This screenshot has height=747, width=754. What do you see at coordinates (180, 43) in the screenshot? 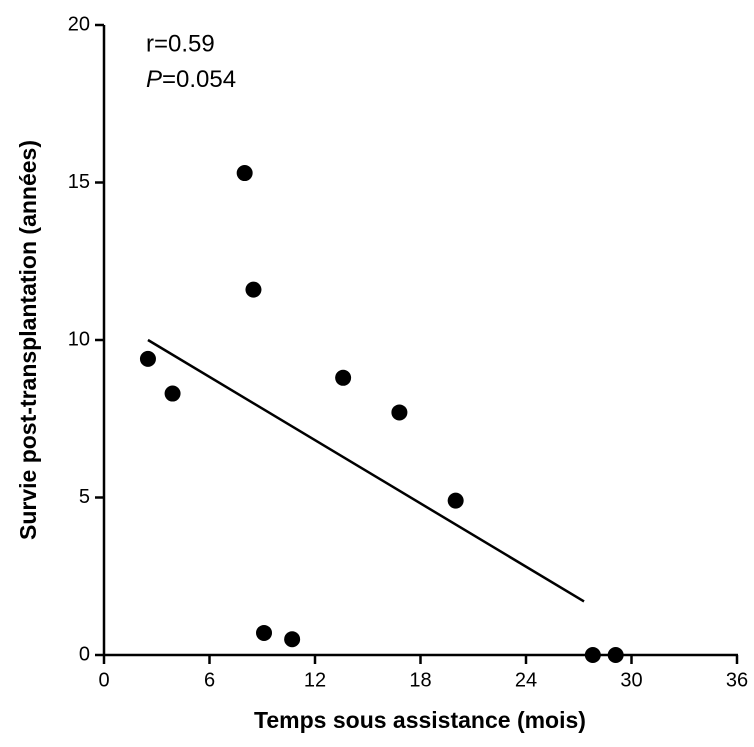
I see `annotation: r=0.59` at bounding box center [180, 43].